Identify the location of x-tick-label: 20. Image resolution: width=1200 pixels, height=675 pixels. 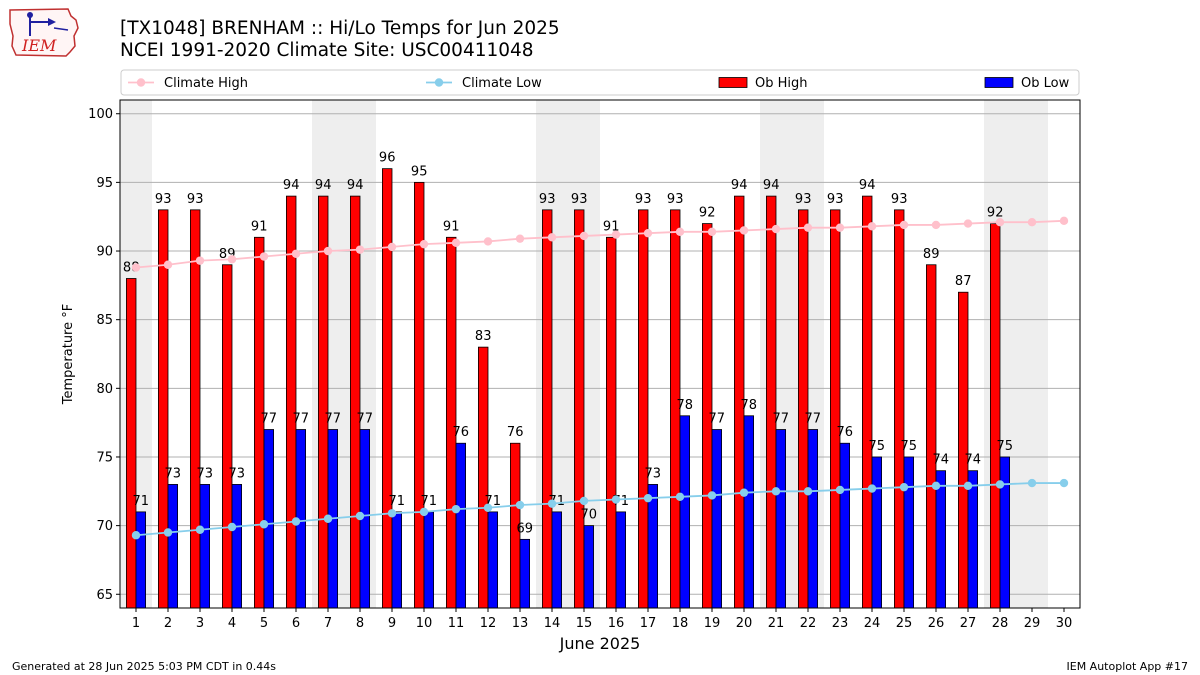
(744, 623).